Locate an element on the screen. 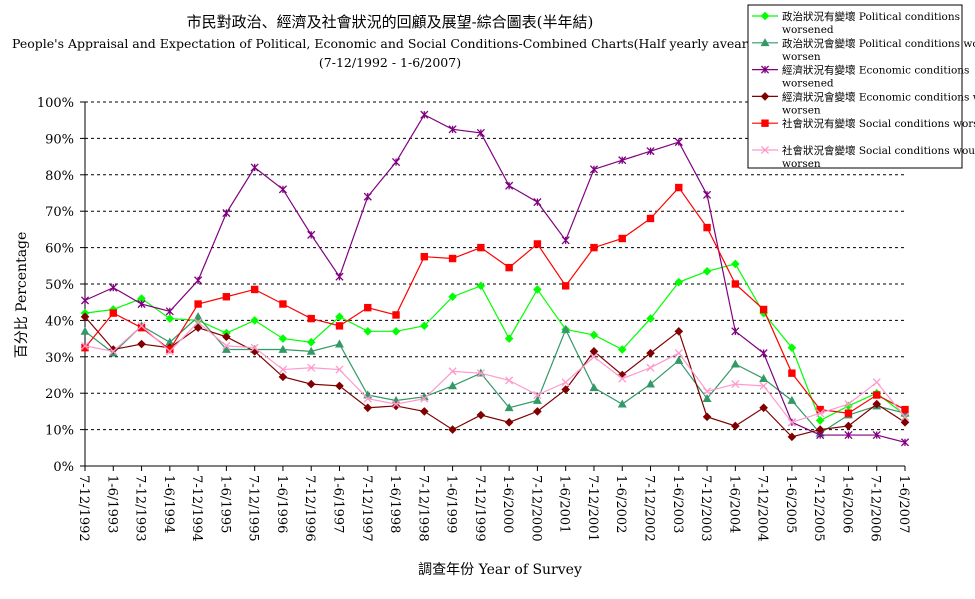  legend-item: 社會狀況有變壞 Social conditions worsened is located at coordinates (863, 123).